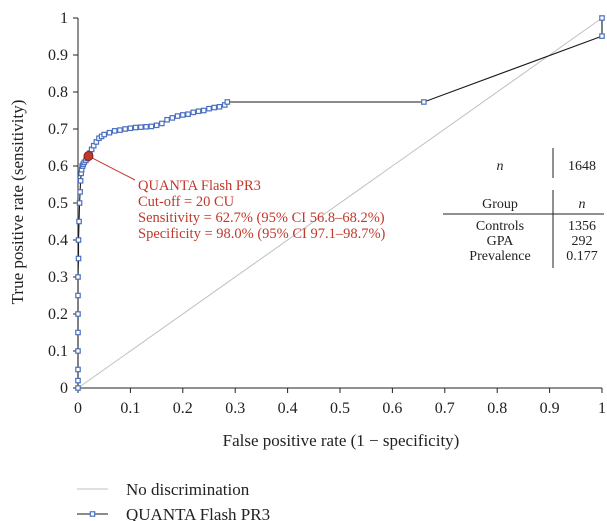 The height and width of the screenshot is (521, 607). Describe the element at coordinates (392, 408) in the screenshot. I see `x-tick-label: 0.6` at that location.